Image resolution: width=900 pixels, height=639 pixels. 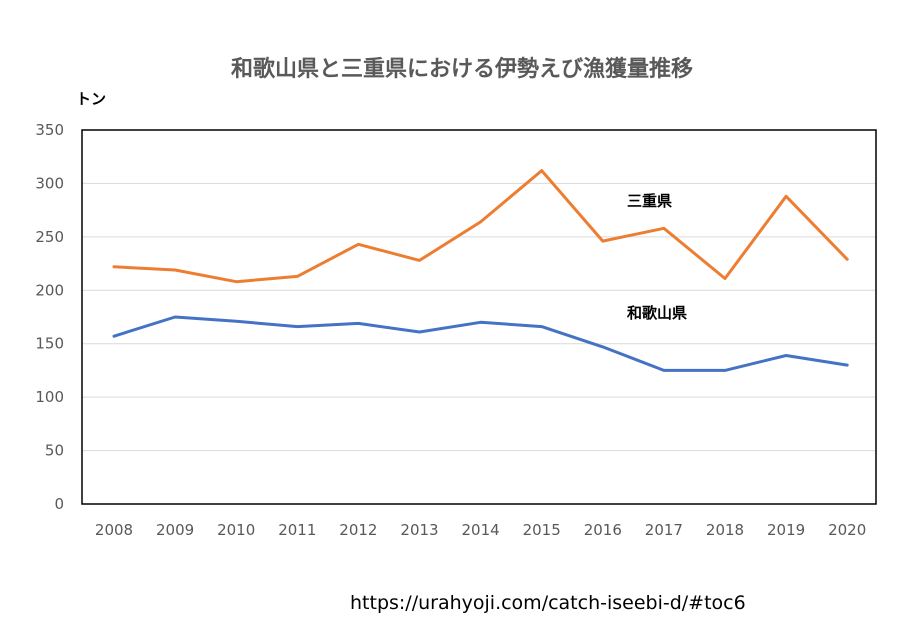 What do you see at coordinates (175, 530) in the screenshot?
I see `x-tick-label: 2009` at bounding box center [175, 530].